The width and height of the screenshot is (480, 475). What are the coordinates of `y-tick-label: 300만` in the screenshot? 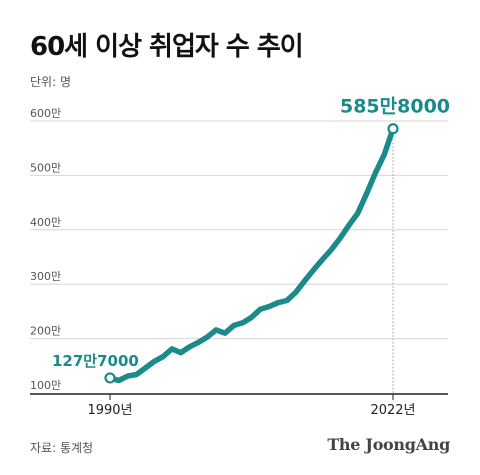 It's located at (45, 276).